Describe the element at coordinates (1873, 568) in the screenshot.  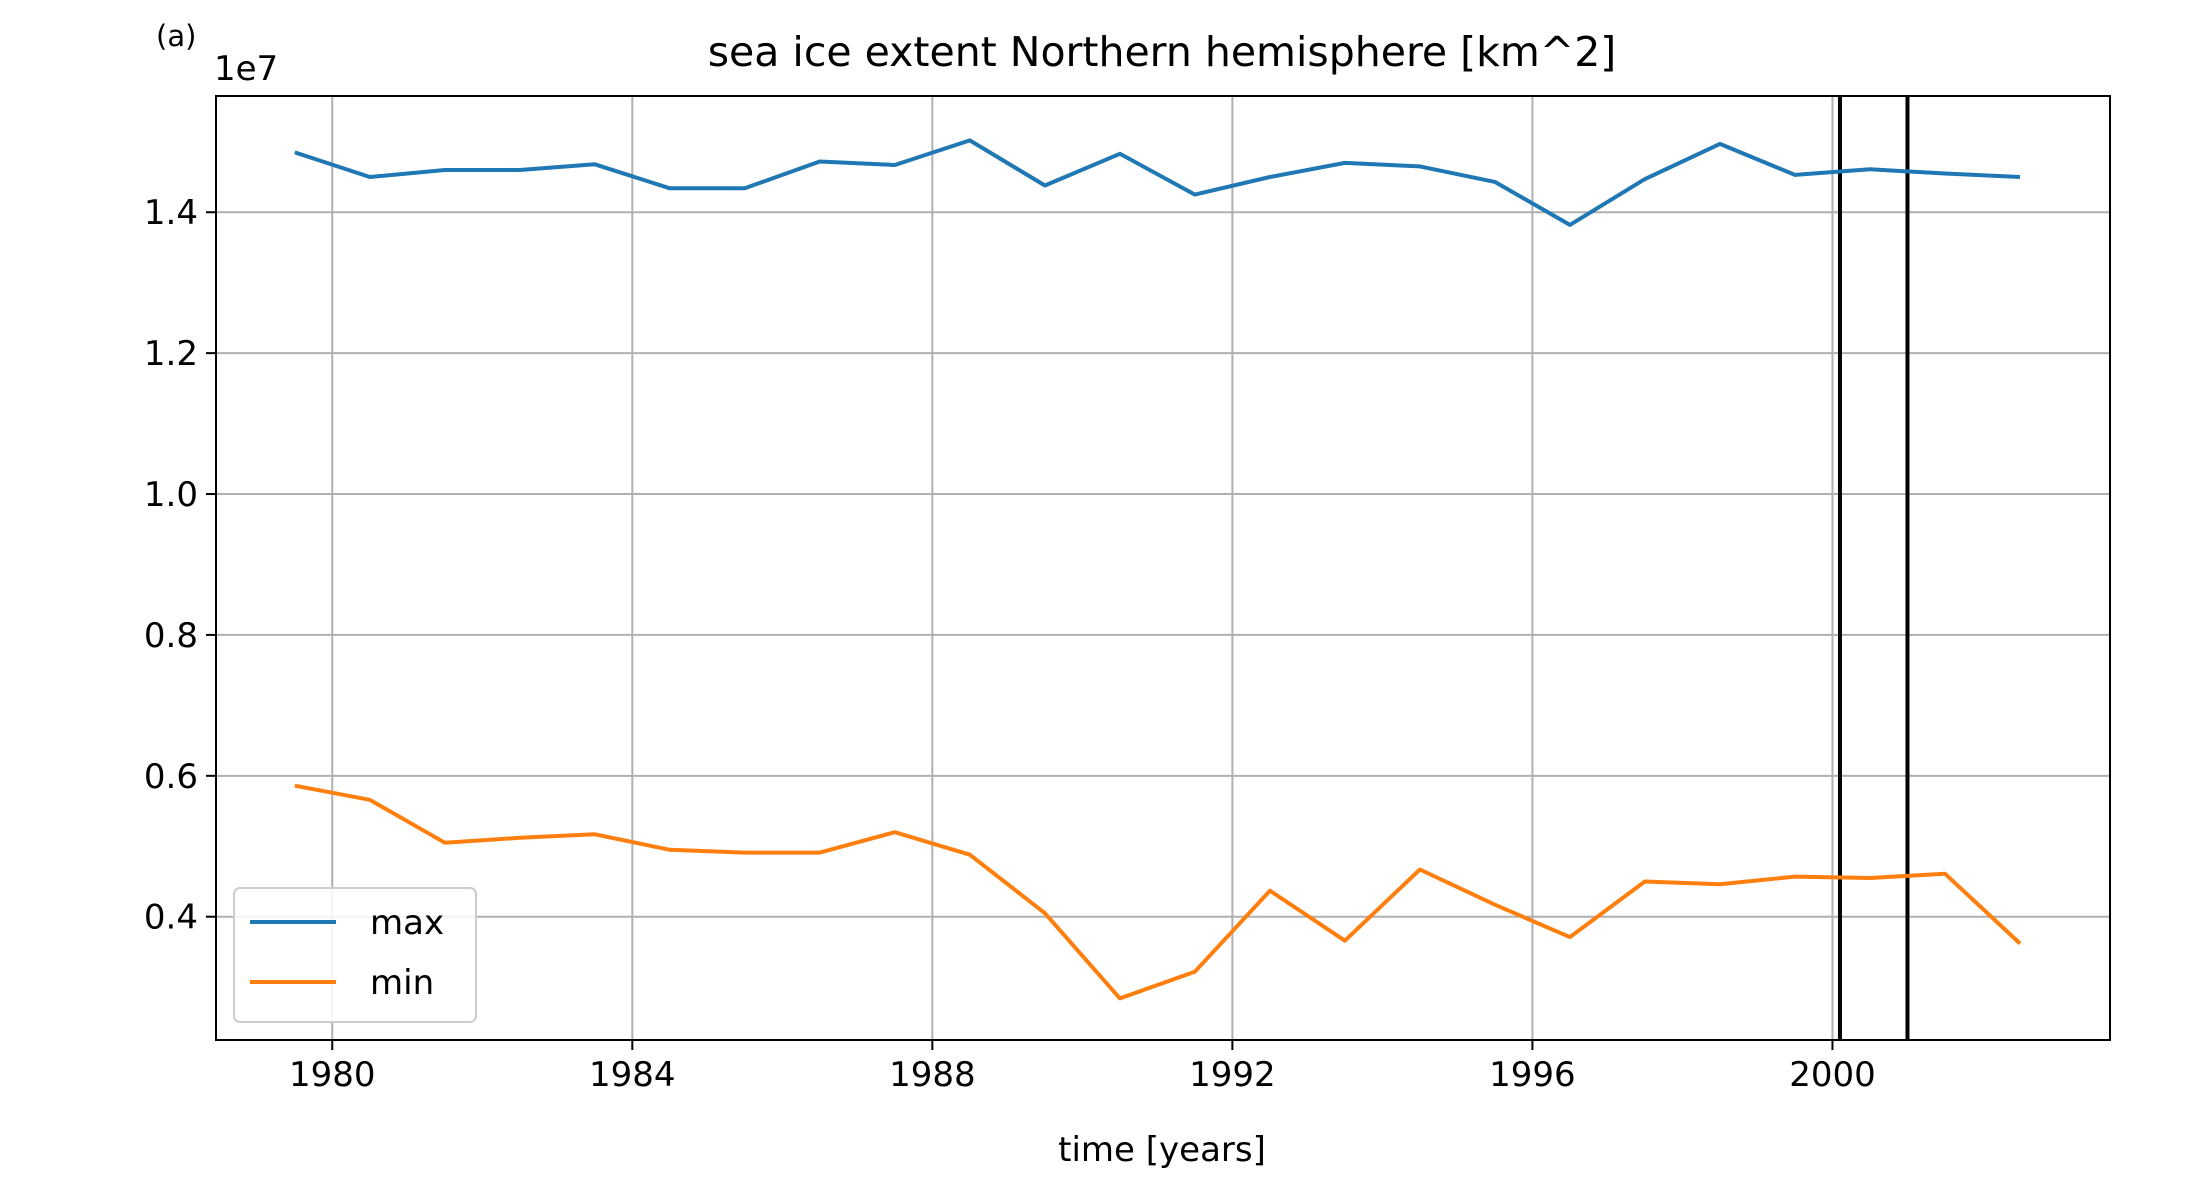
I see `vertical-markers` at that location.